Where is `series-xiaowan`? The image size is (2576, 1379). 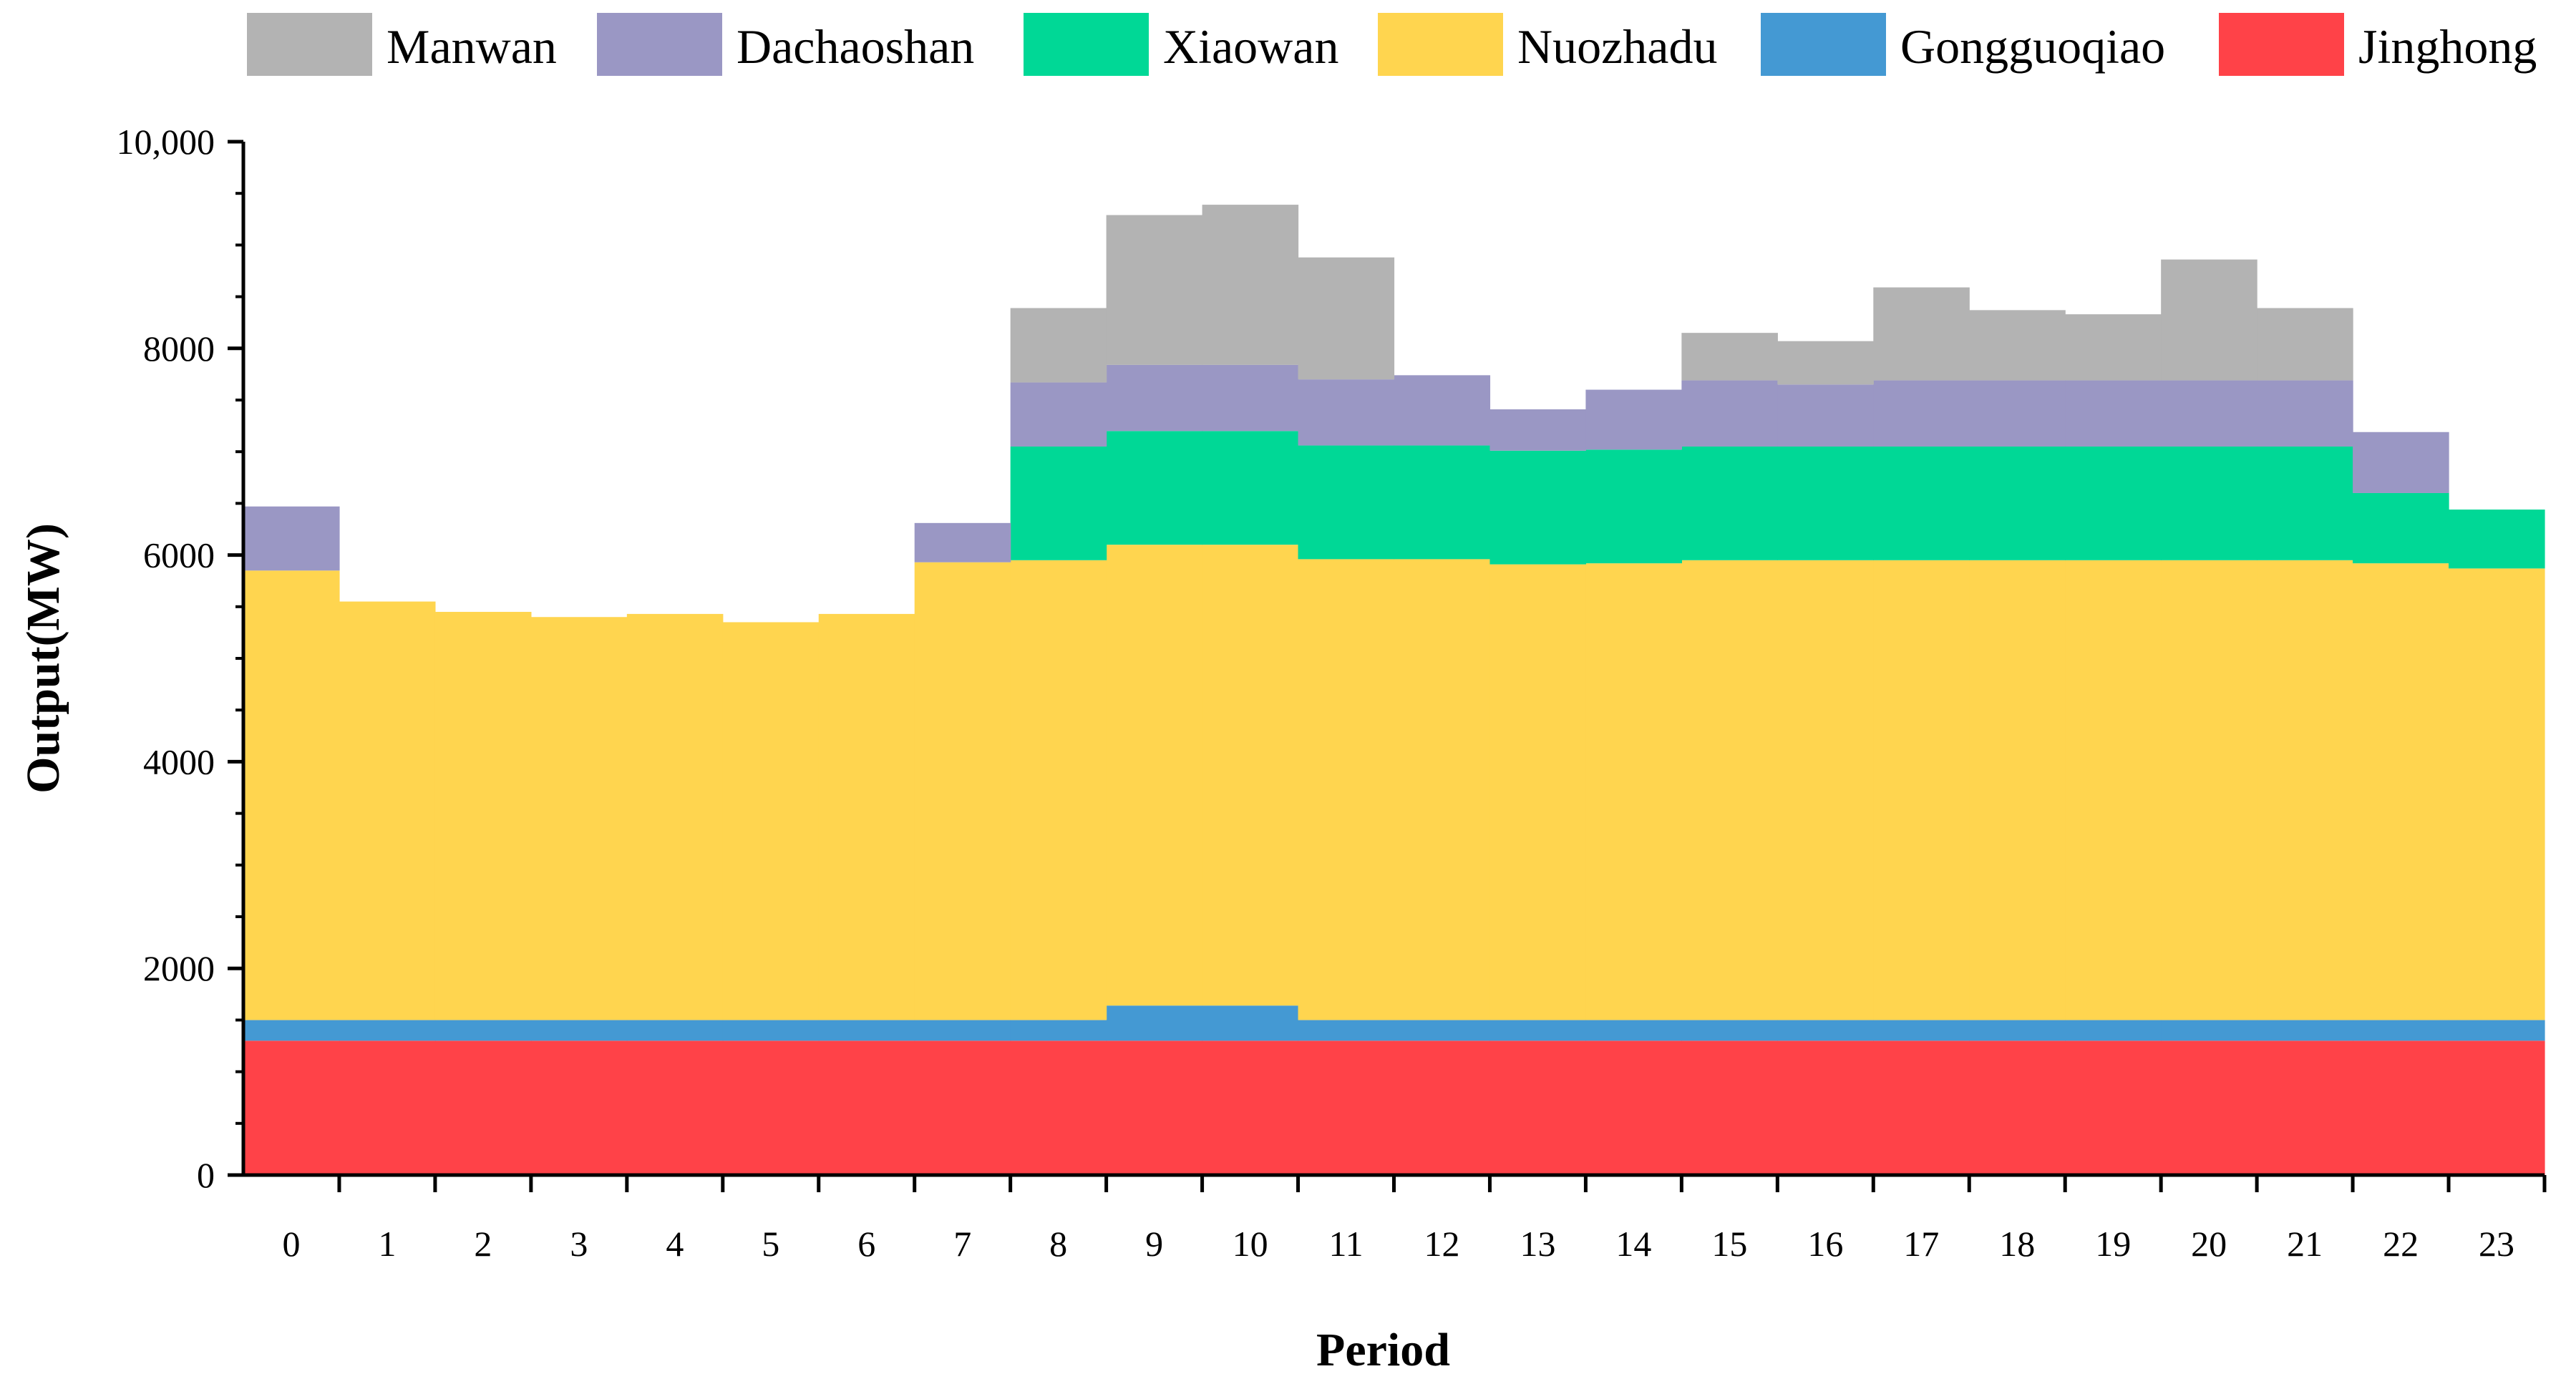 series-xiaowan is located at coordinates (1777, 500).